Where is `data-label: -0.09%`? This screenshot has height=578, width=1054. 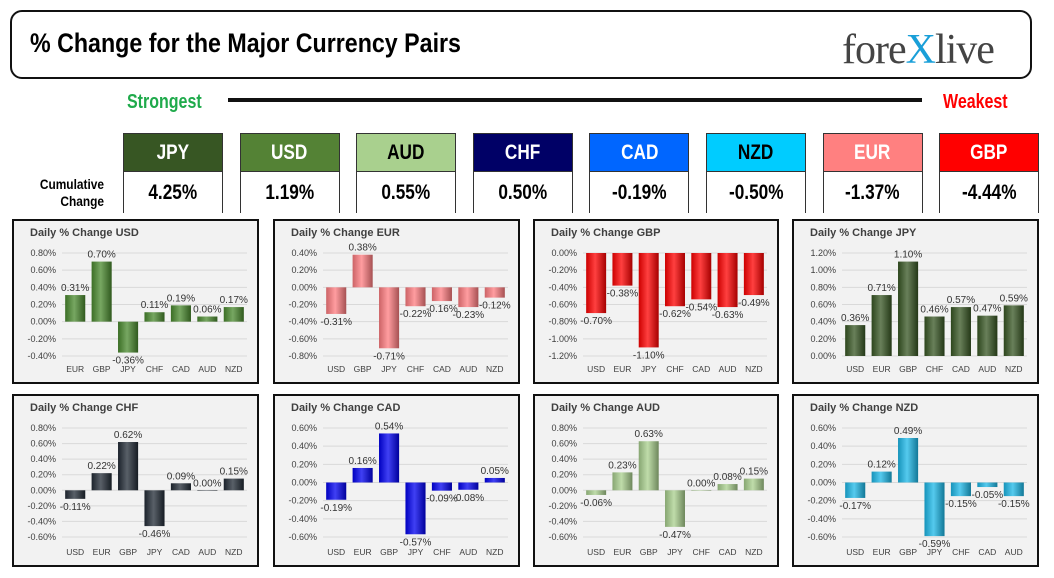
data-label: -0.09% is located at coordinates (442, 499).